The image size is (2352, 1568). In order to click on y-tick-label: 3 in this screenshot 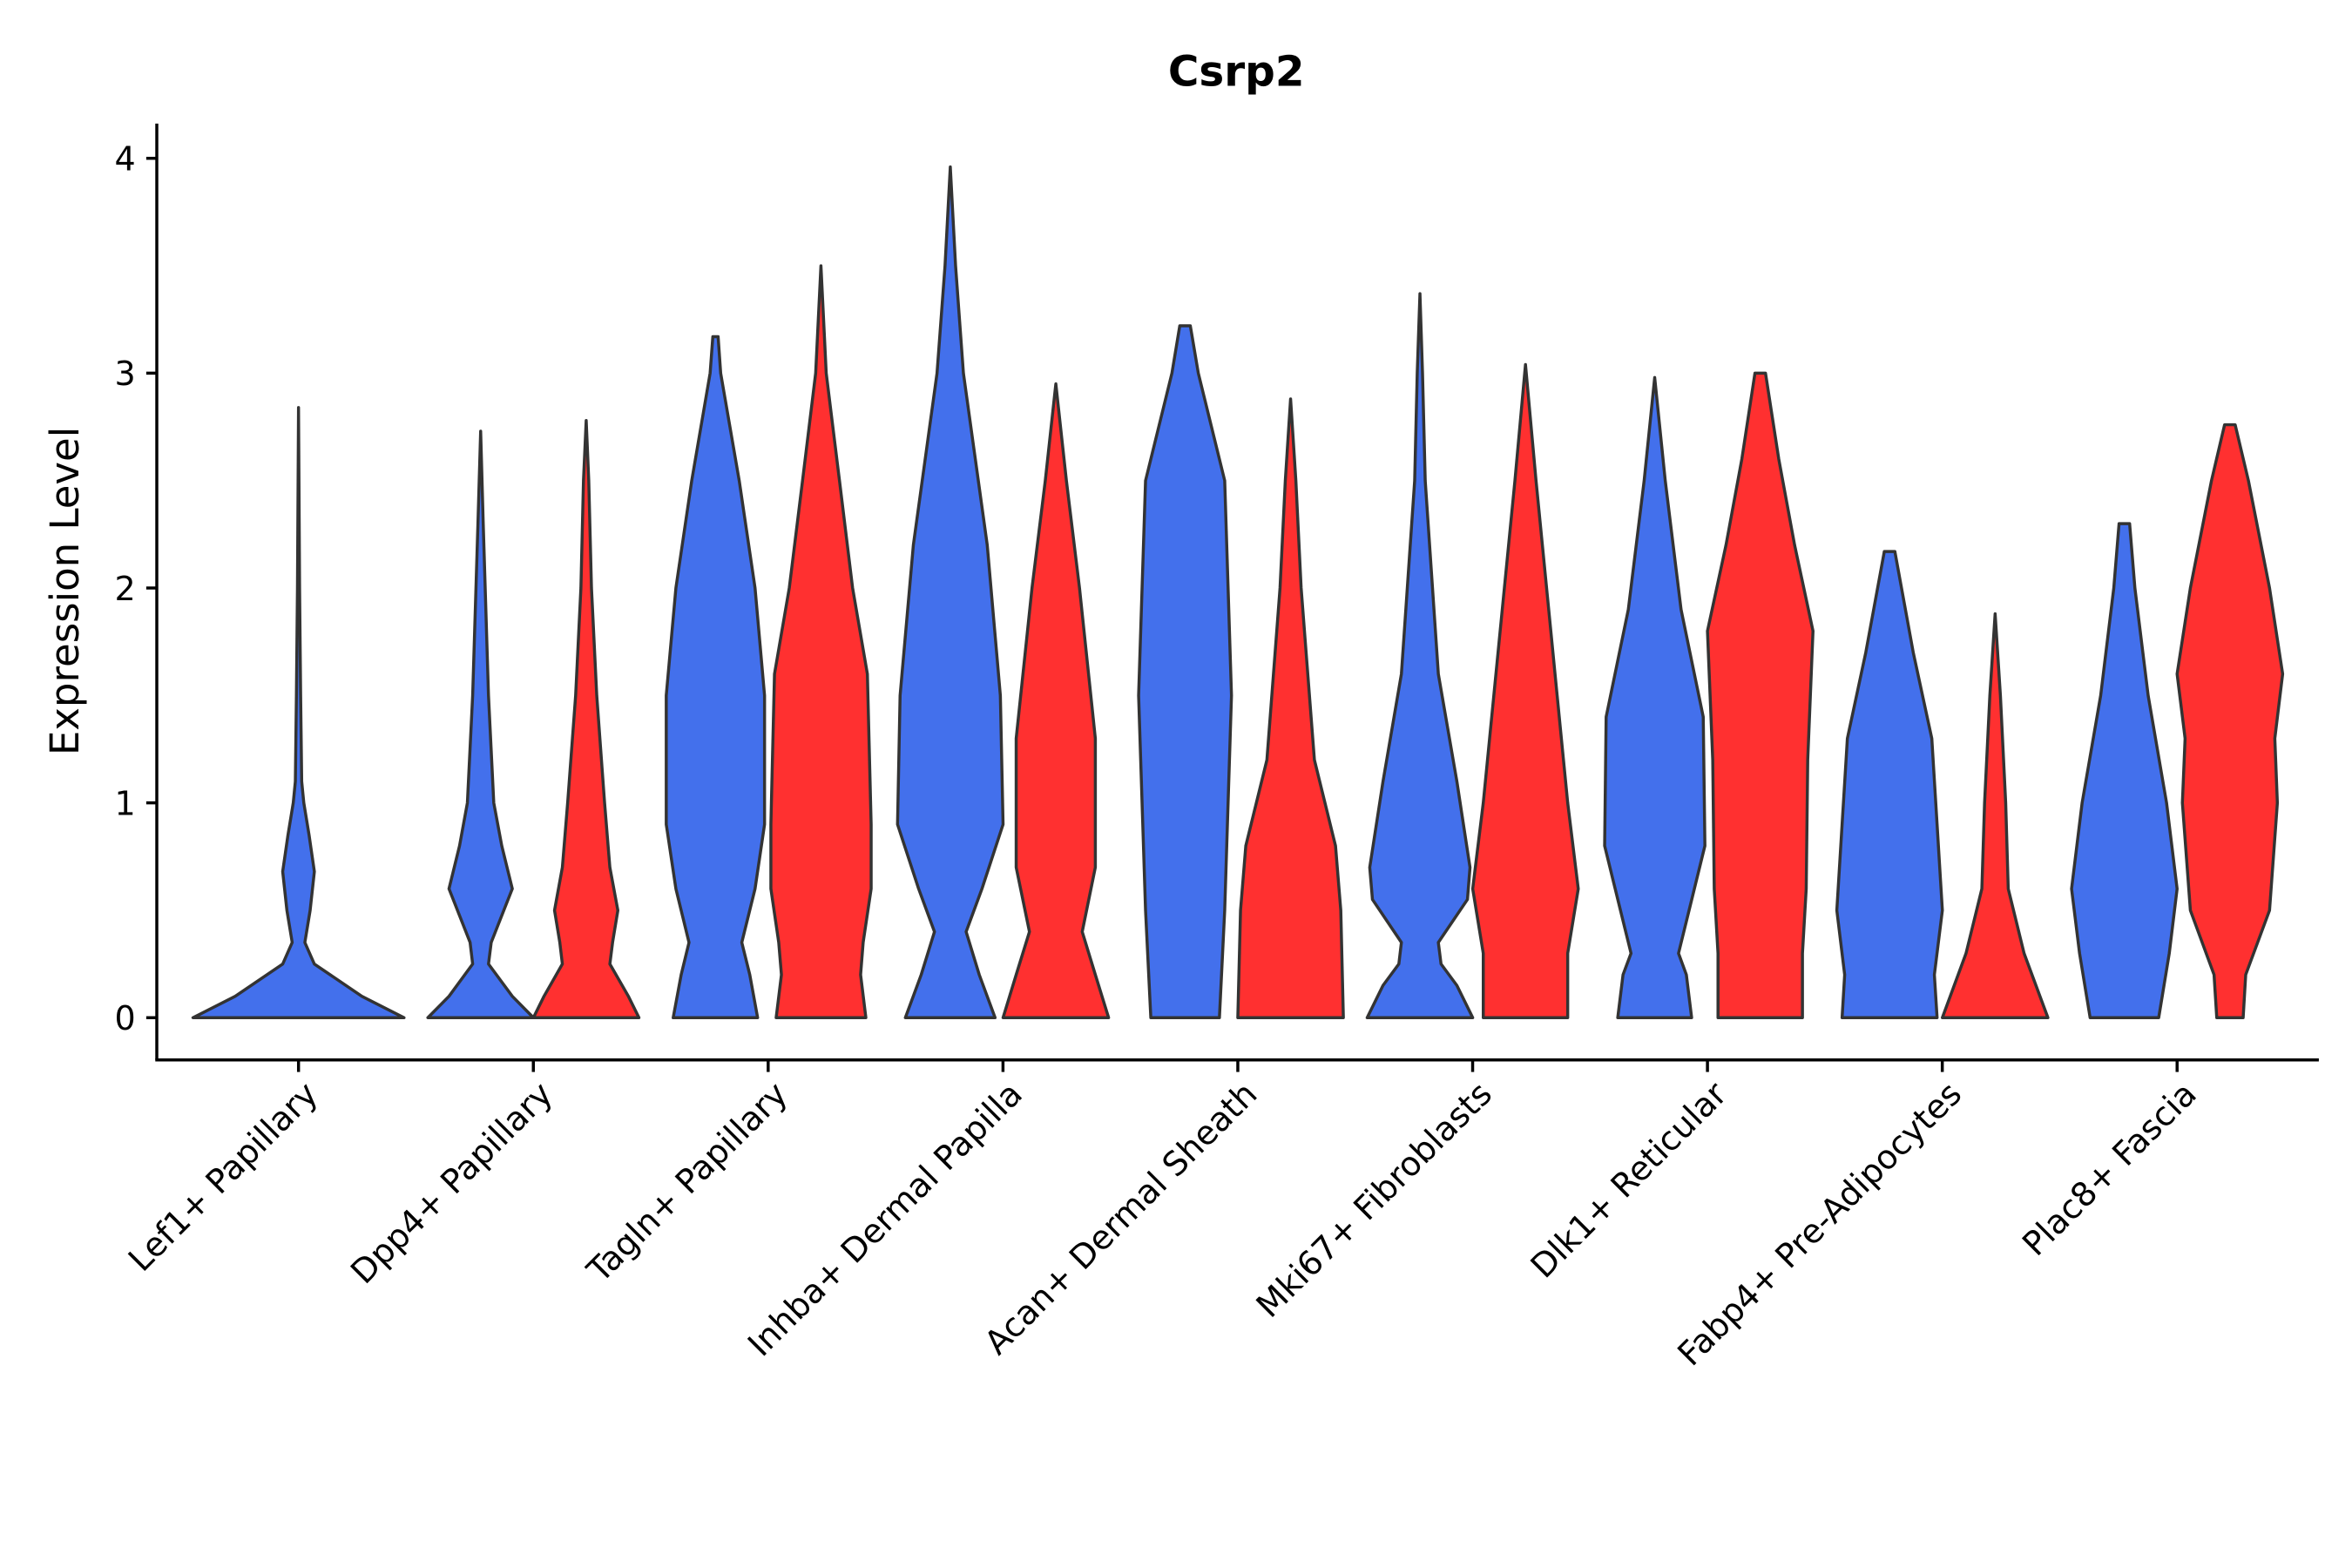, I will do `click(125, 374)`.